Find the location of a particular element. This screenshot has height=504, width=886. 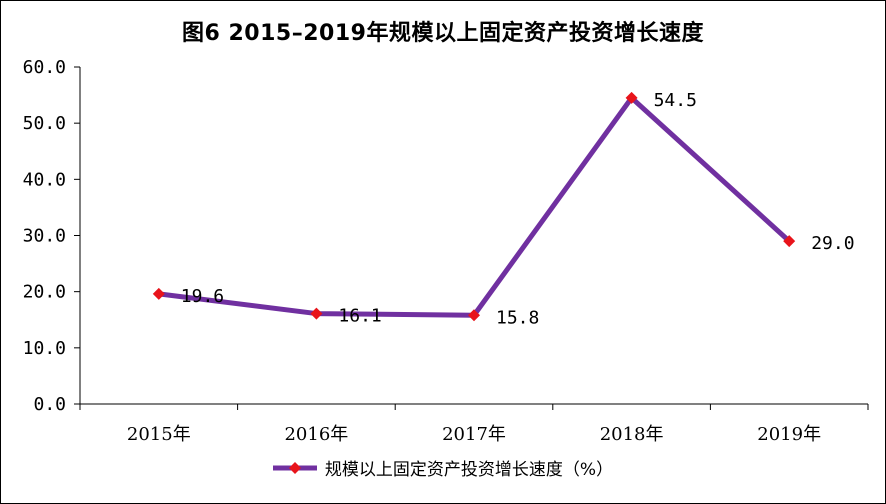

data-label: 54.5 is located at coordinates (675, 100).